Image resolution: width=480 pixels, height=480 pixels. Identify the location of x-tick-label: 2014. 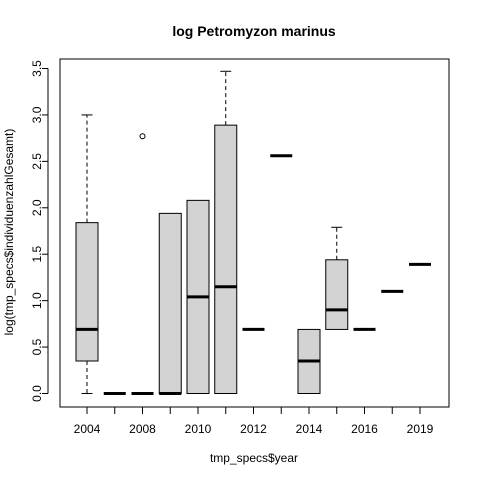
(309, 429).